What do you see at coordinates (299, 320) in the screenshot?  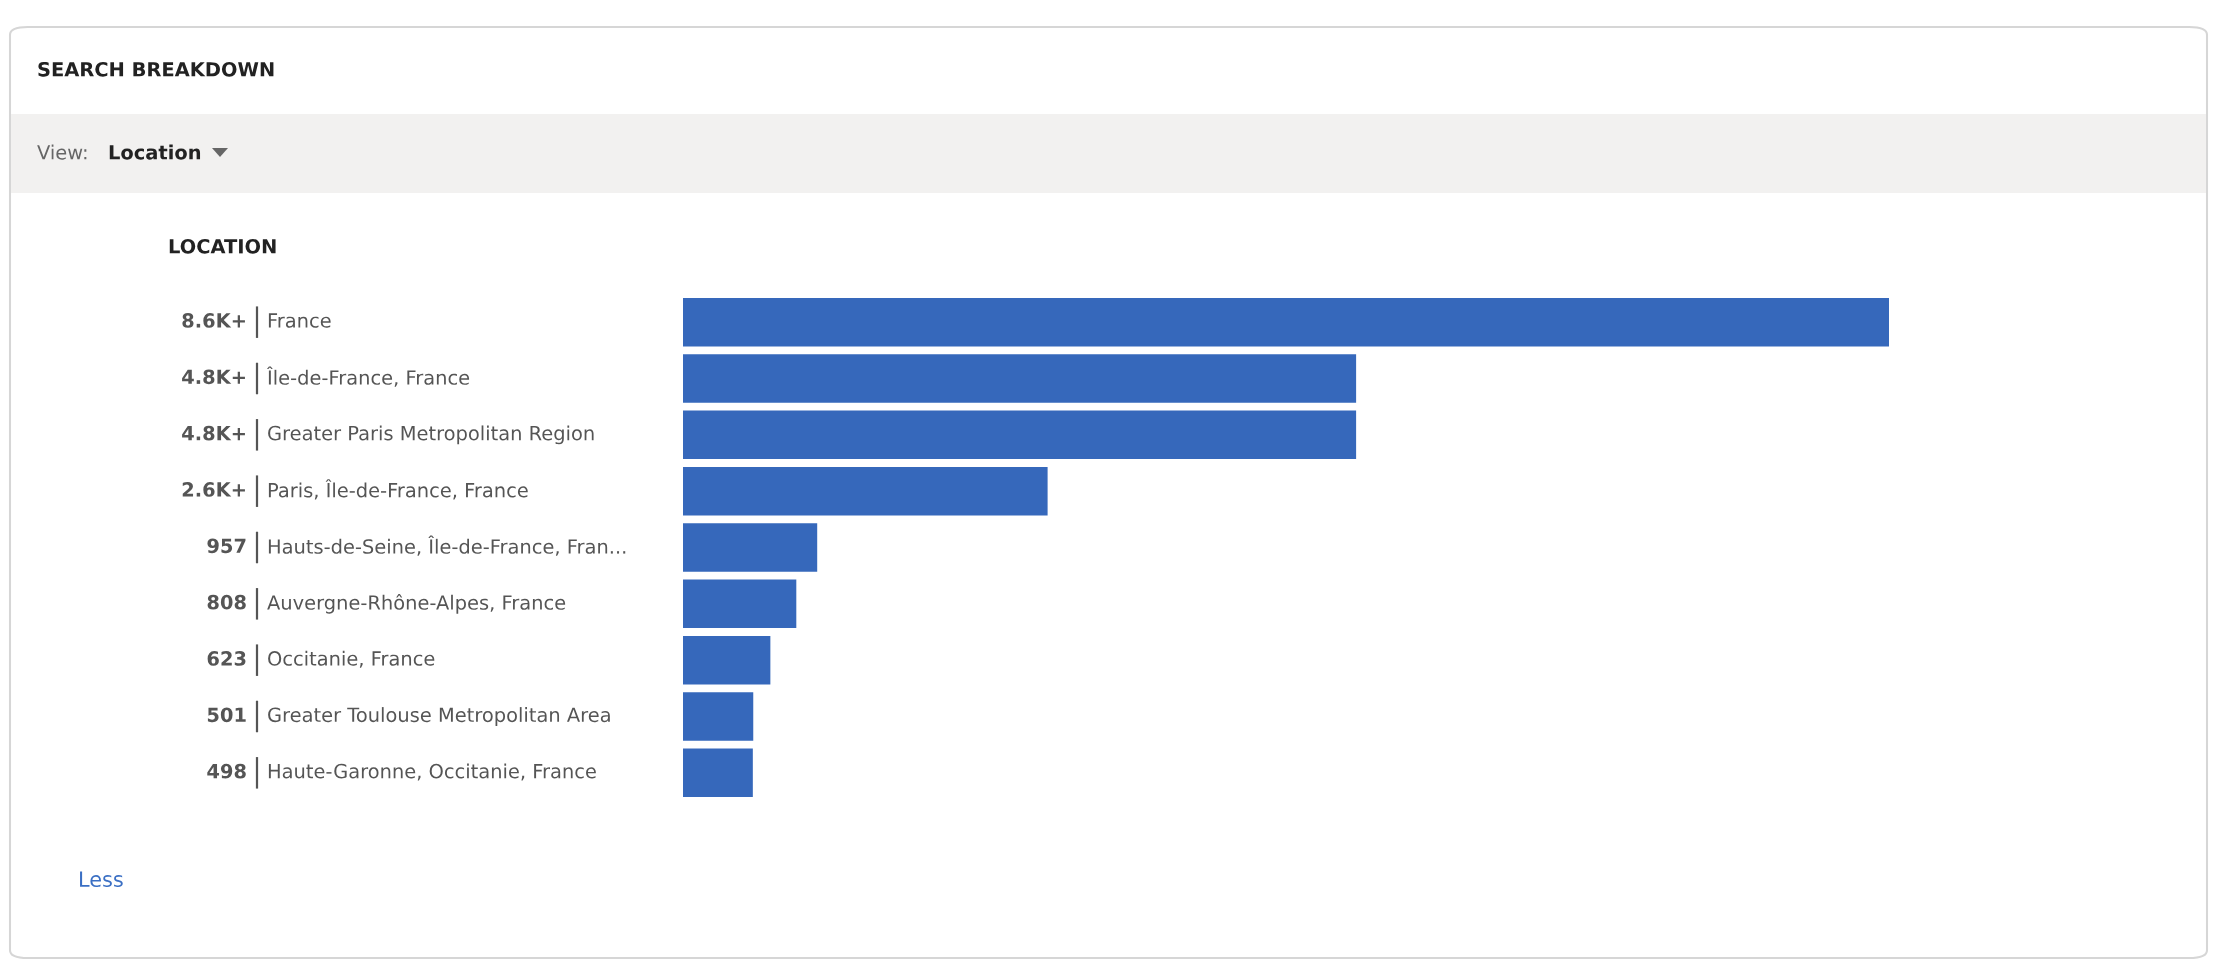 I see `y-tick-label: France` at bounding box center [299, 320].